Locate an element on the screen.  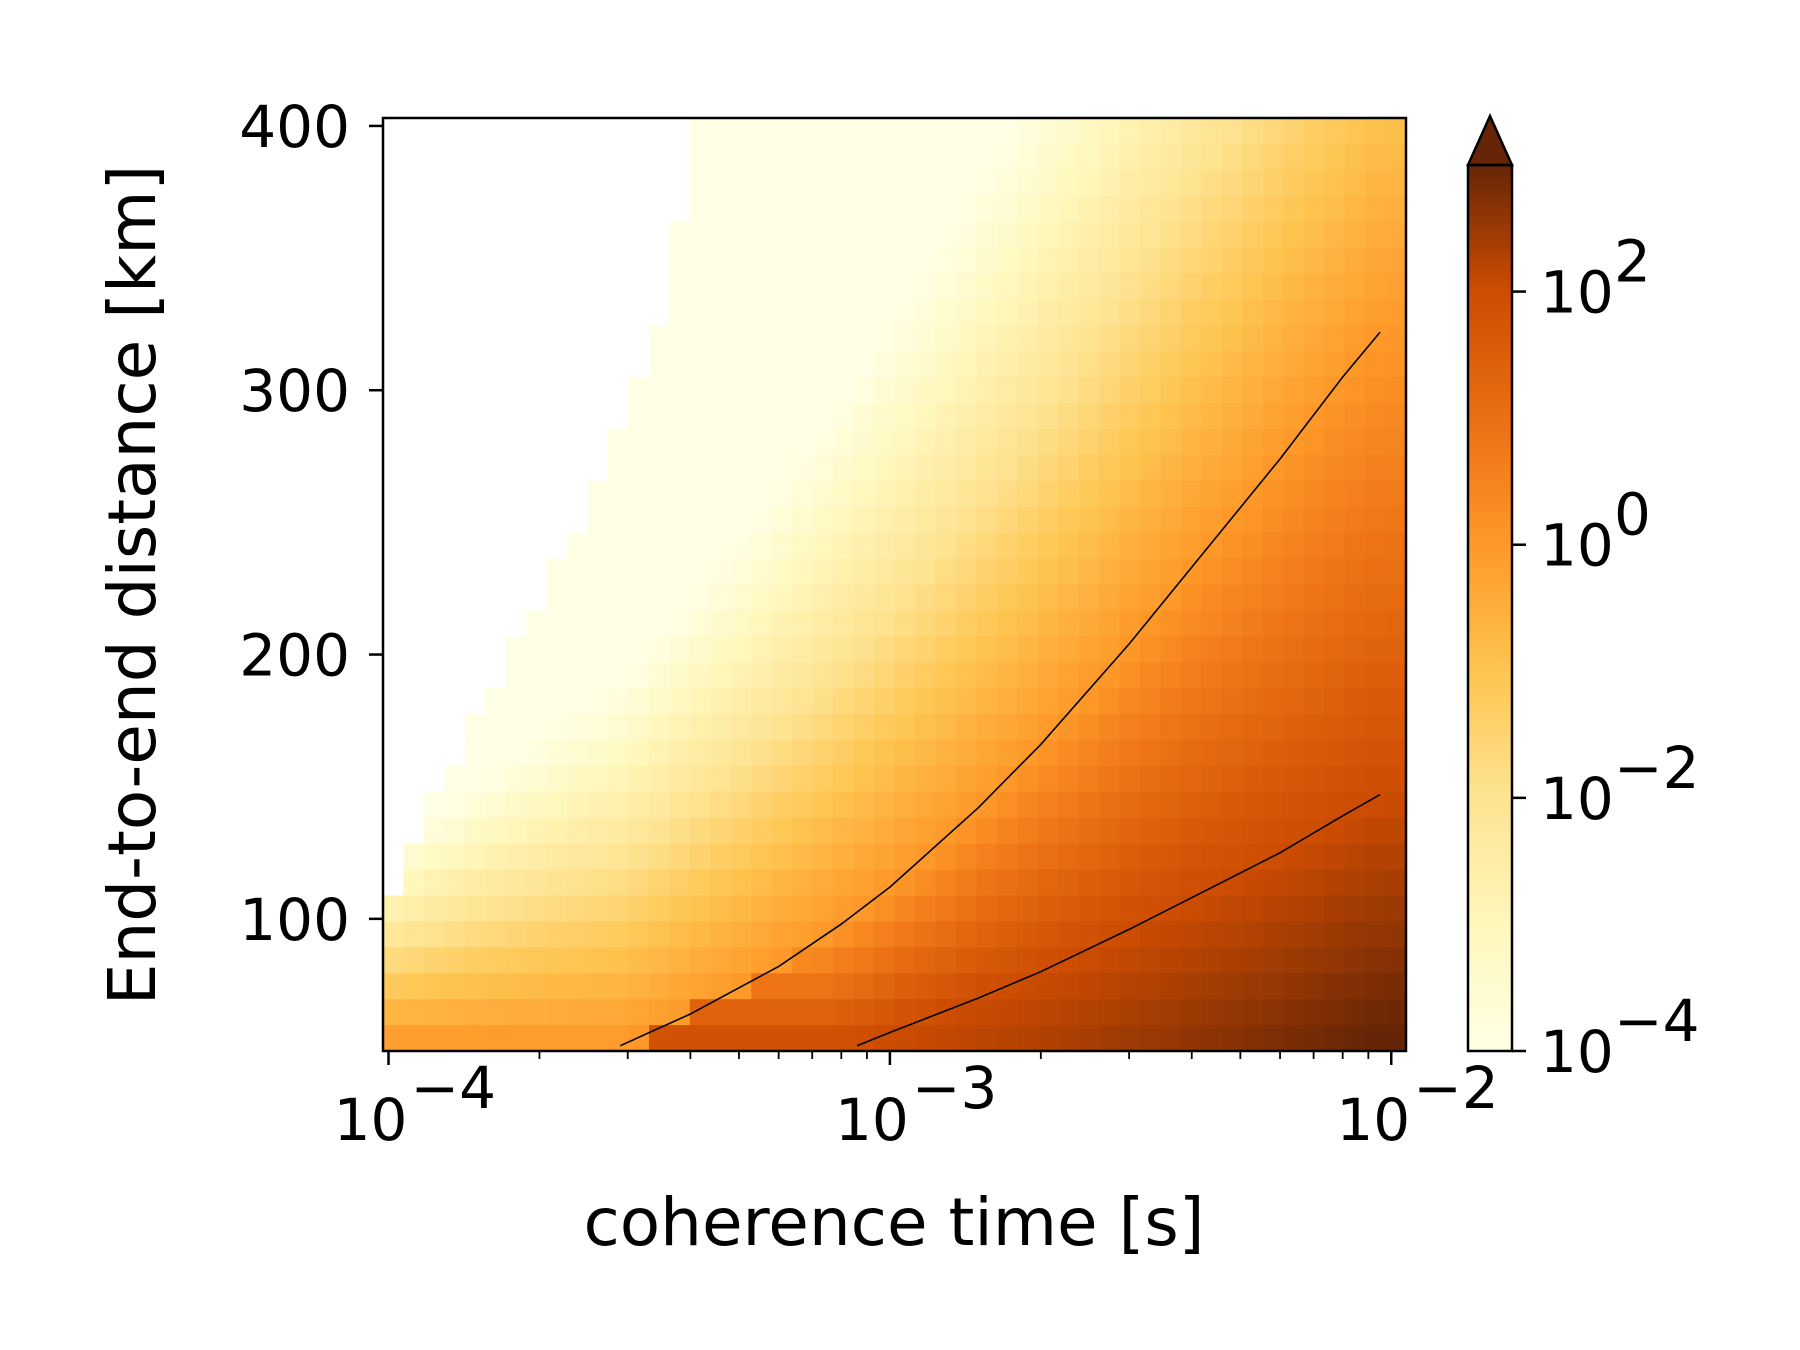
colorbar-tick-label: 10 is located at coordinates (1577, 546).